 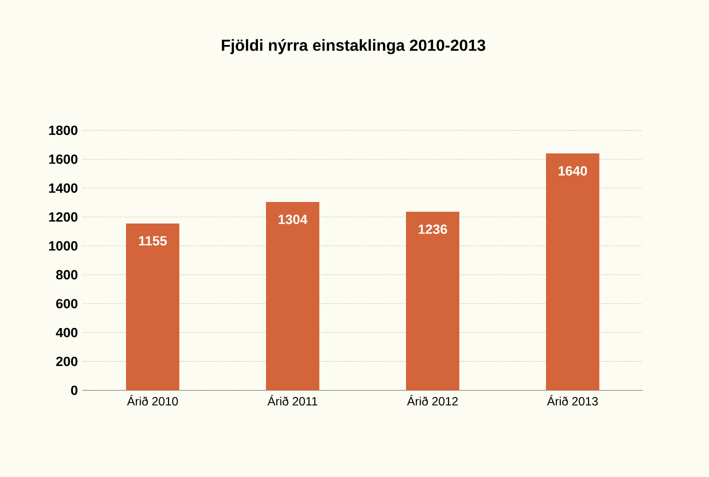 I want to click on y-tick-label: 1200, so click(x=63, y=217).